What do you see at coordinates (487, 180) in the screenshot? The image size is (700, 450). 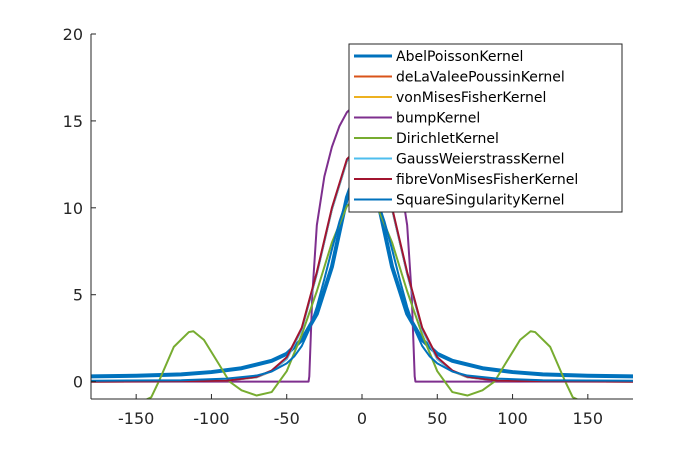 I see `legend-label-fibre-von-mises-fisher-kernel: fibreVonMisesFisherKernel` at bounding box center [487, 180].